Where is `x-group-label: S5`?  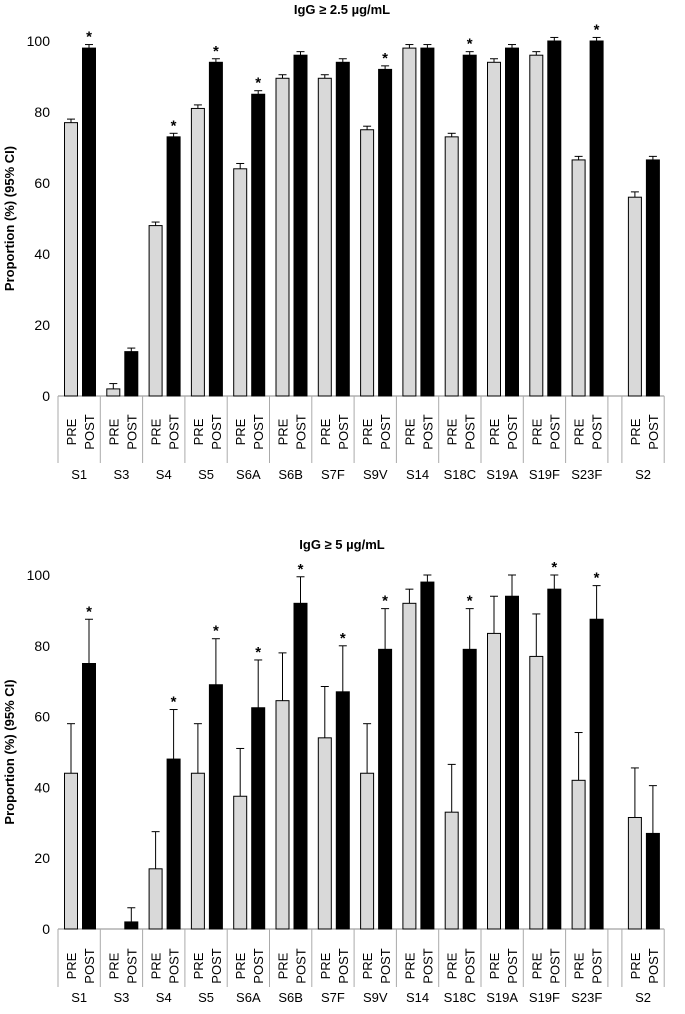 x-group-label: S5 is located at coordinates (206, 997).